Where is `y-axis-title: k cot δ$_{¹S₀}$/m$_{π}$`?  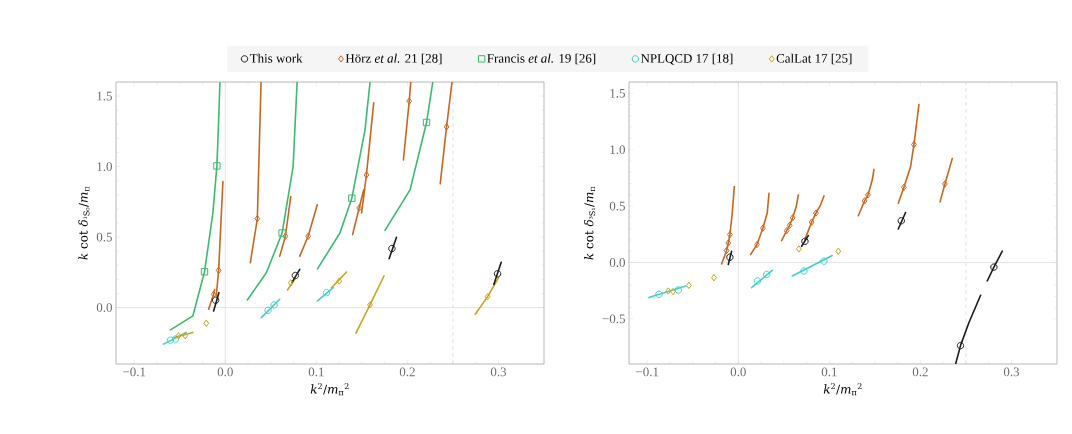 y-axis-title: k cot δ$_{¹S₀}$/m$_{π}$ is located at coordinates (84, 223).